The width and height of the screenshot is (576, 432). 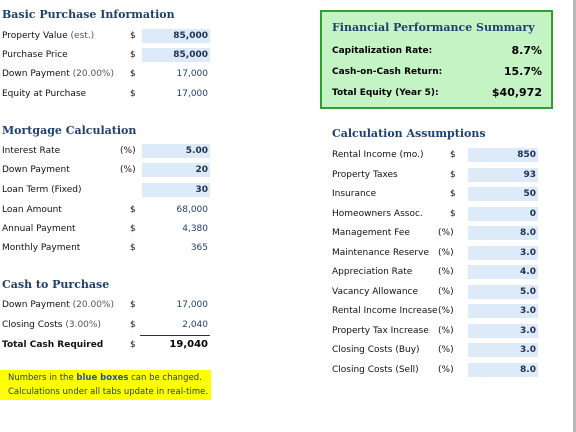 What do you see at coordinates (106, 55) in the screenshot?
I see `purchase-price-row: Purchase Price $ 85,000` at bounding box center [106, 55].